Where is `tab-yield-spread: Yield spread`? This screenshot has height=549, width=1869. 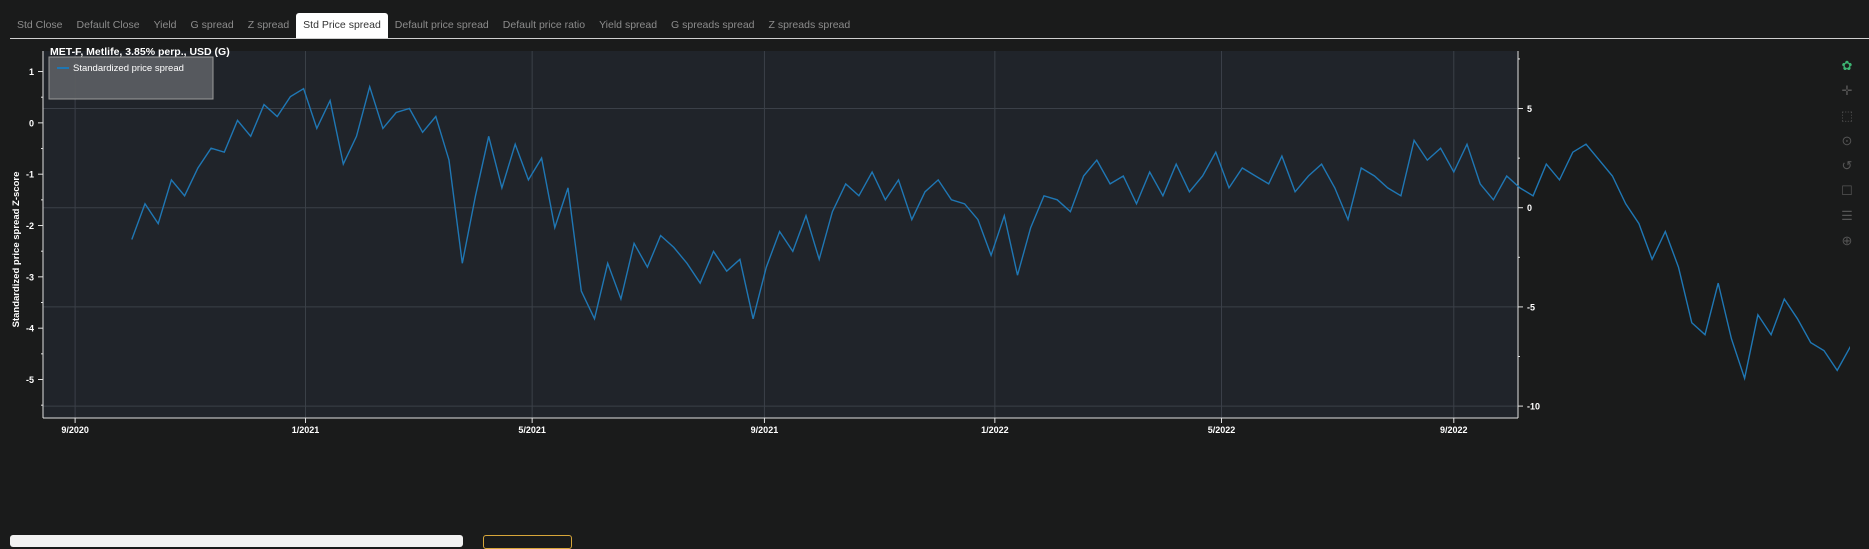
tab-yield-spread: Yield spread is located at coordinates (628, 25).